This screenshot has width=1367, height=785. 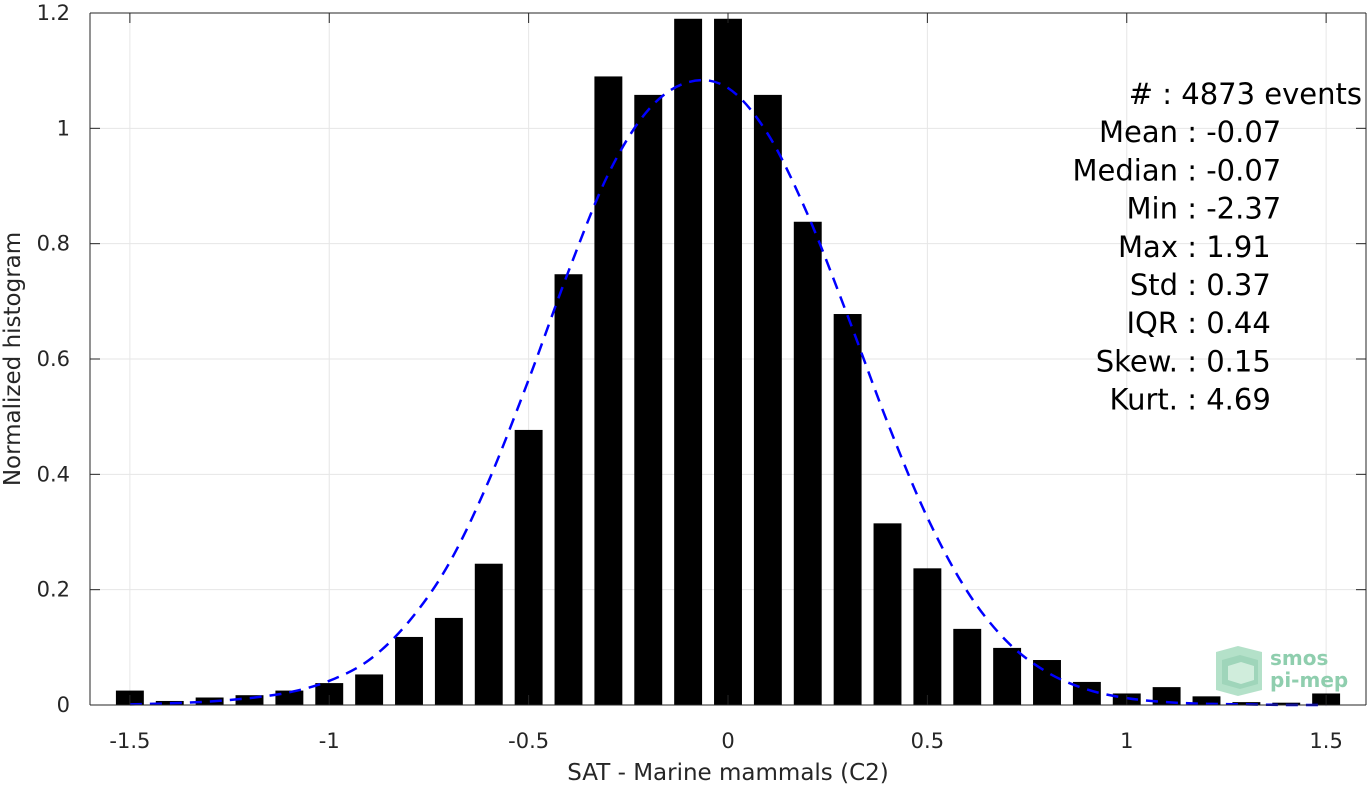 I want to click on stat-line: Min : -2.37, so click(x=1204, y=209).